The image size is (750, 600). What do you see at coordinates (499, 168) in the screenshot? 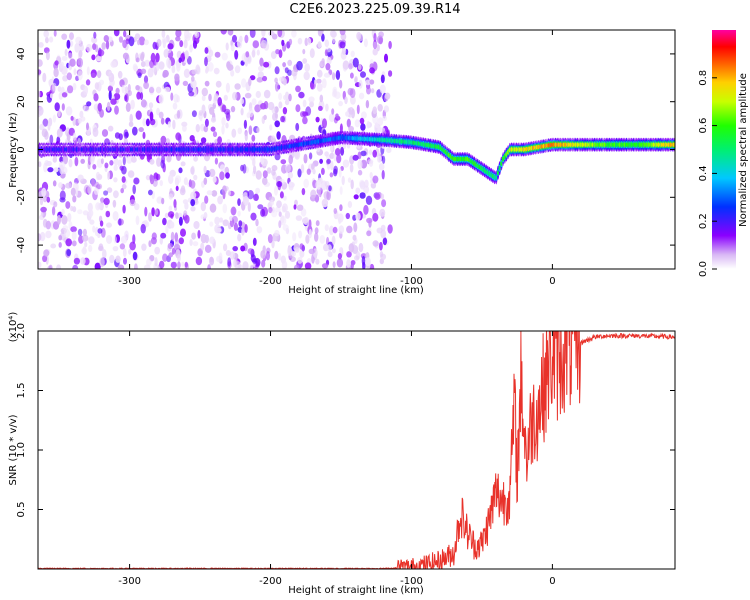
I see `ridge-cell` at bounding box center [499, 168].